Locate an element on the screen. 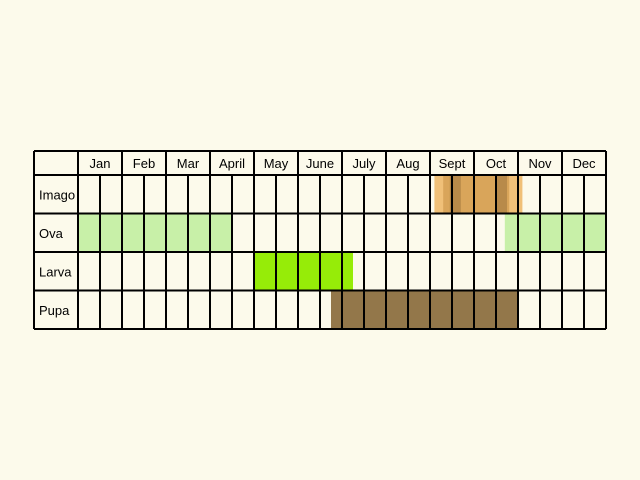 The height and width of the screenshot is (480, 640). stage-label-pupa: Pupa is located at coordinates (54, 310).